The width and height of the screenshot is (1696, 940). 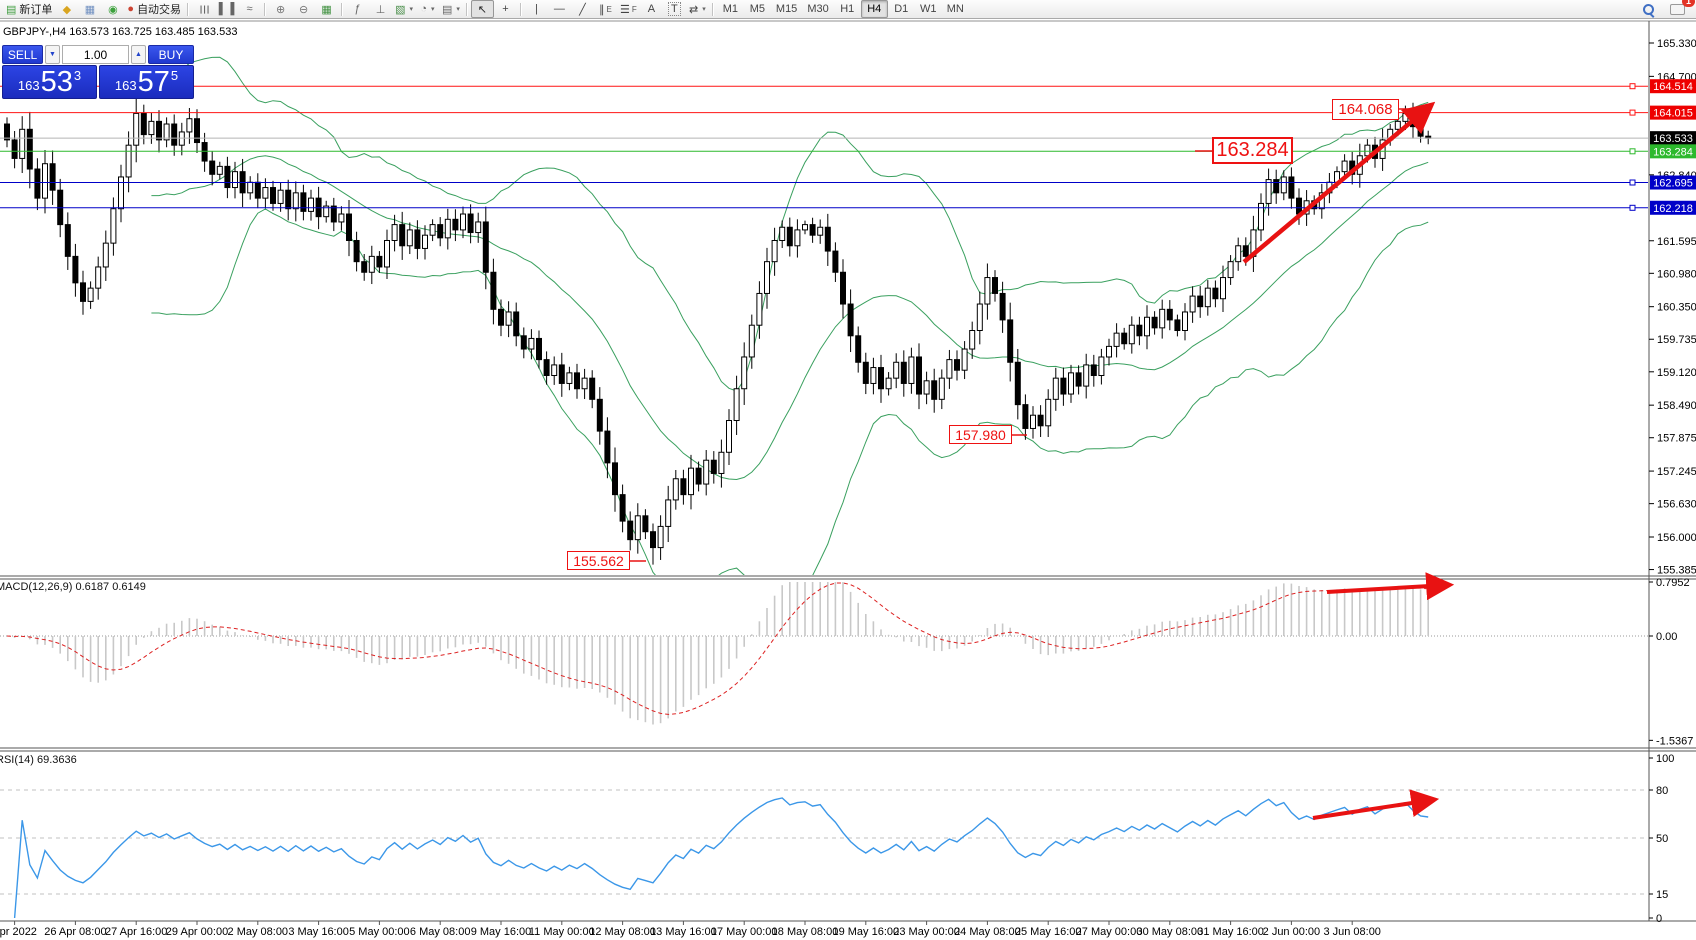 What do you see at coordinates (95, 54) in the screenshot?
I see `volume-input: 1.00` at bounding box center [95, 54].